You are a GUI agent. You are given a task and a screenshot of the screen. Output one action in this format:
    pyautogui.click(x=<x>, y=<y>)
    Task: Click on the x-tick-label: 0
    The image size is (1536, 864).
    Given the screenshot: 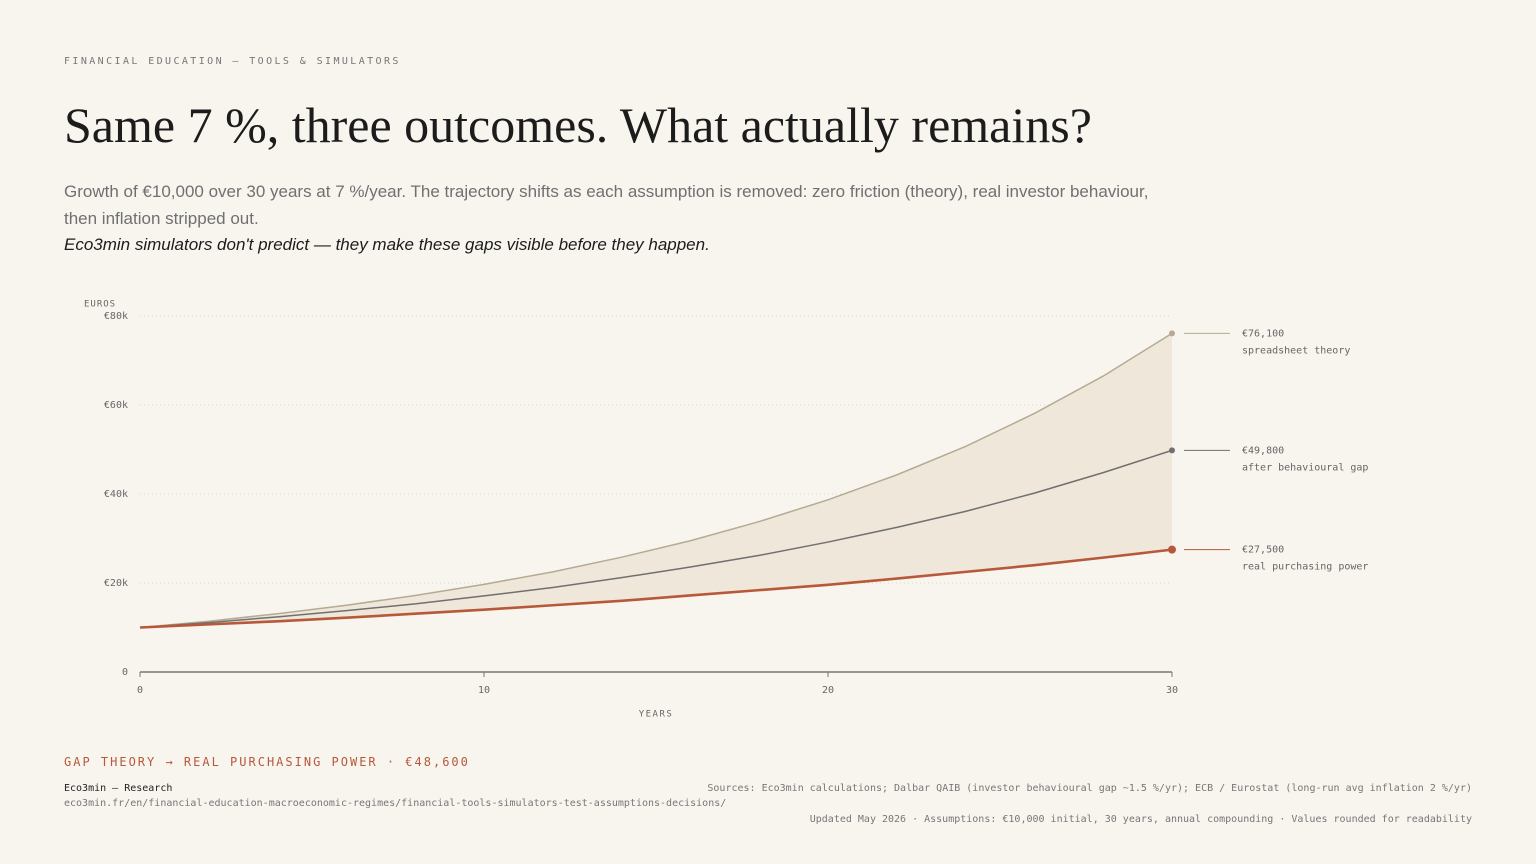 What is the action you would take?
    pyautogui.click(x=140, y=690)
    